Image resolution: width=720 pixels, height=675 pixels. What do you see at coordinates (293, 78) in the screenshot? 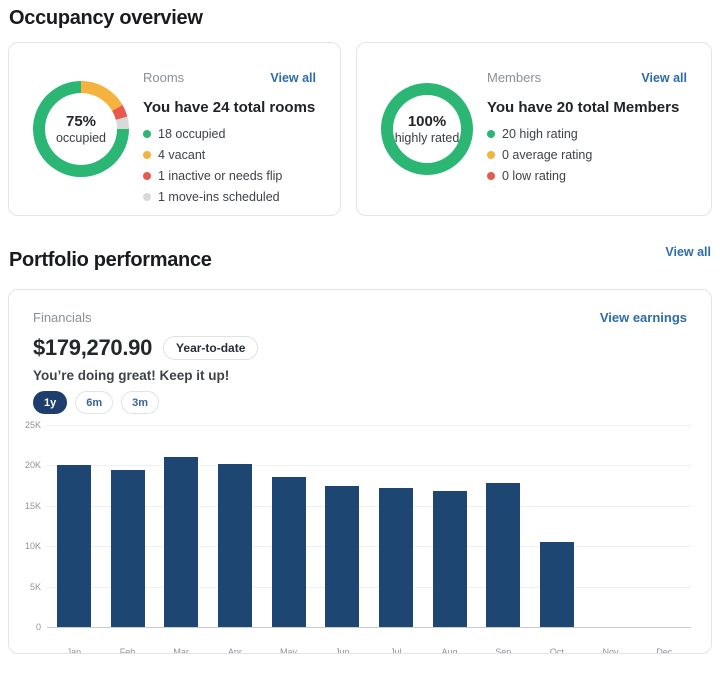
I see `rooms-view-all-link: View all` at bounding box center [293, 78].